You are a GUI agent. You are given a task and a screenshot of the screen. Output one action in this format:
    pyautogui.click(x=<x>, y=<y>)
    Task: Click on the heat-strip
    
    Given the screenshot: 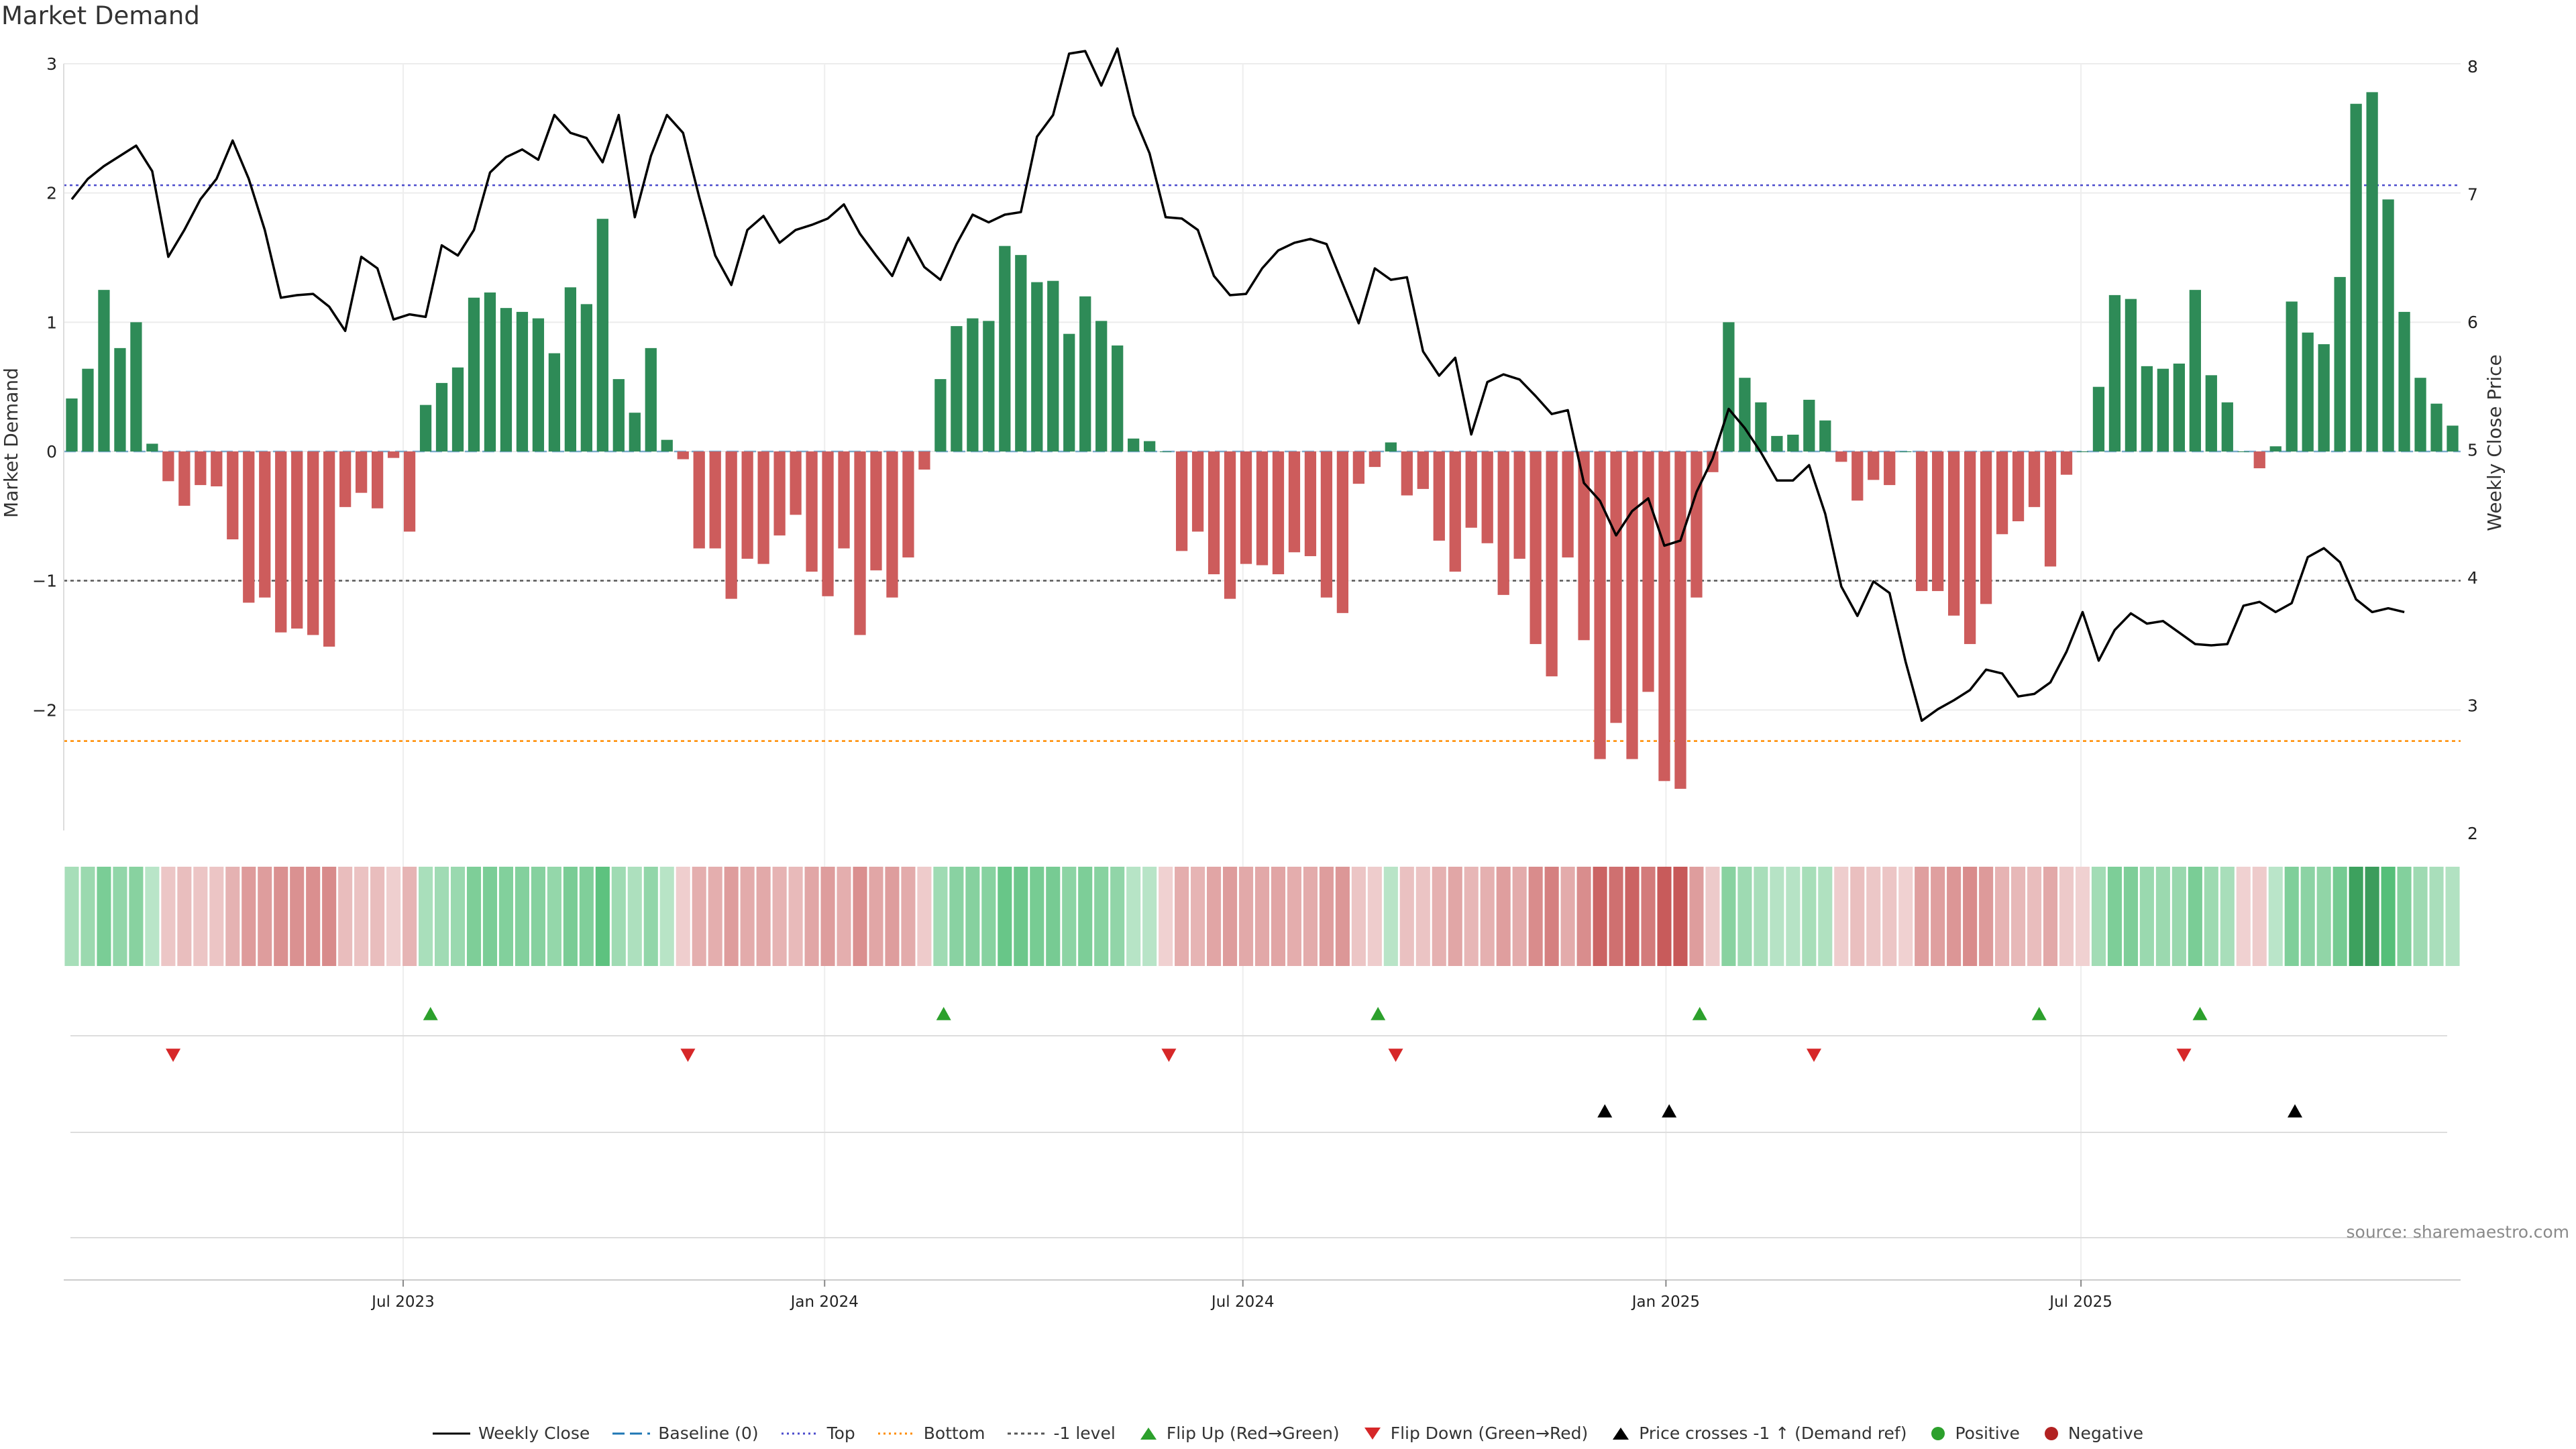 What is the action you would take?
    pyautogui.click(x=1262, y=916)
    